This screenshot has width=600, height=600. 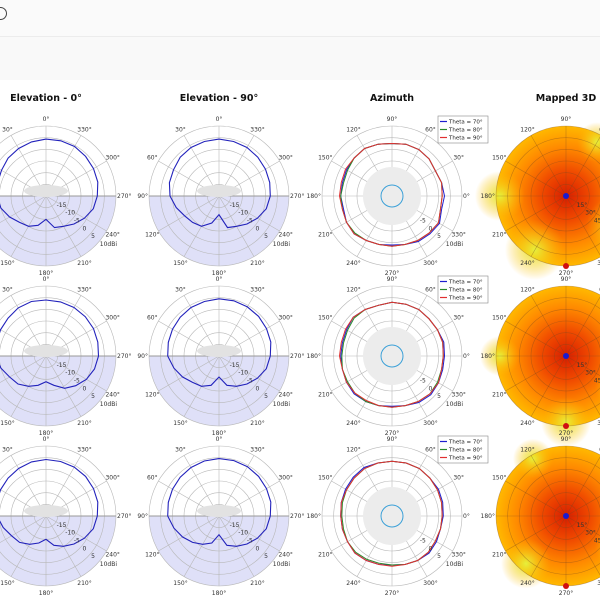 I want to click on radial-tick-label: 5, so click(x=266, y=236).